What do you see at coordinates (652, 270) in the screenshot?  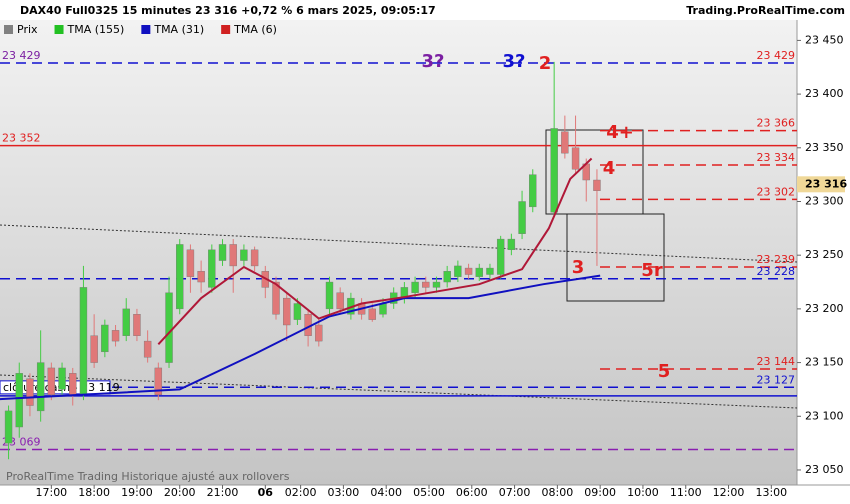 I see `annotation: 5r` at bounding box center [652, 270].